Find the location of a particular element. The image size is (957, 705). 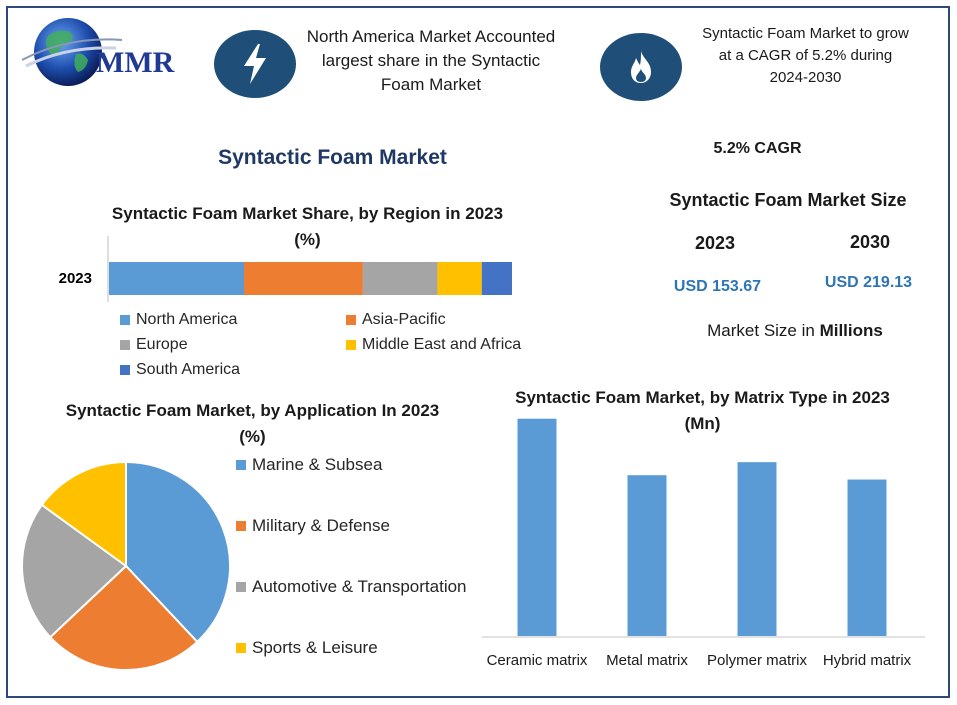

legend-item-marine-and-subsea: Marine & Subsea is located at coordinates (309, 465).